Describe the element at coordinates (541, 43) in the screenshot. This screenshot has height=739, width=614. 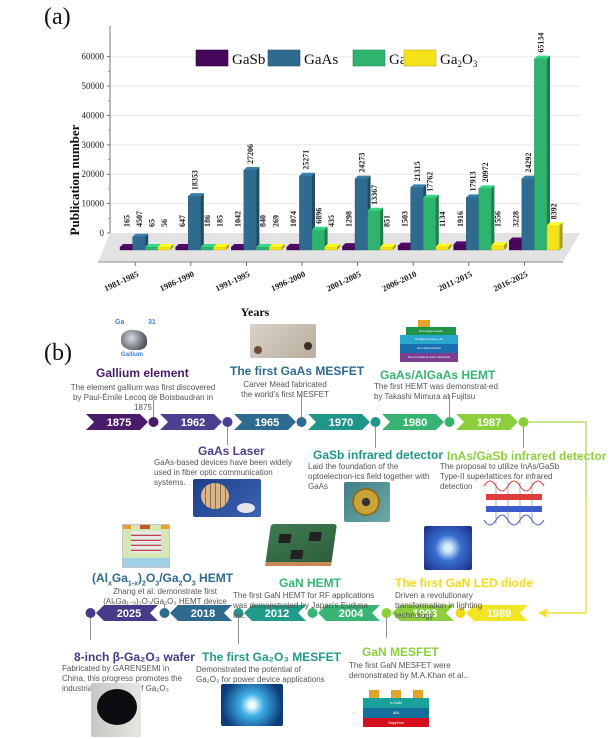
I see `value-label-gan: 65134` at that location.